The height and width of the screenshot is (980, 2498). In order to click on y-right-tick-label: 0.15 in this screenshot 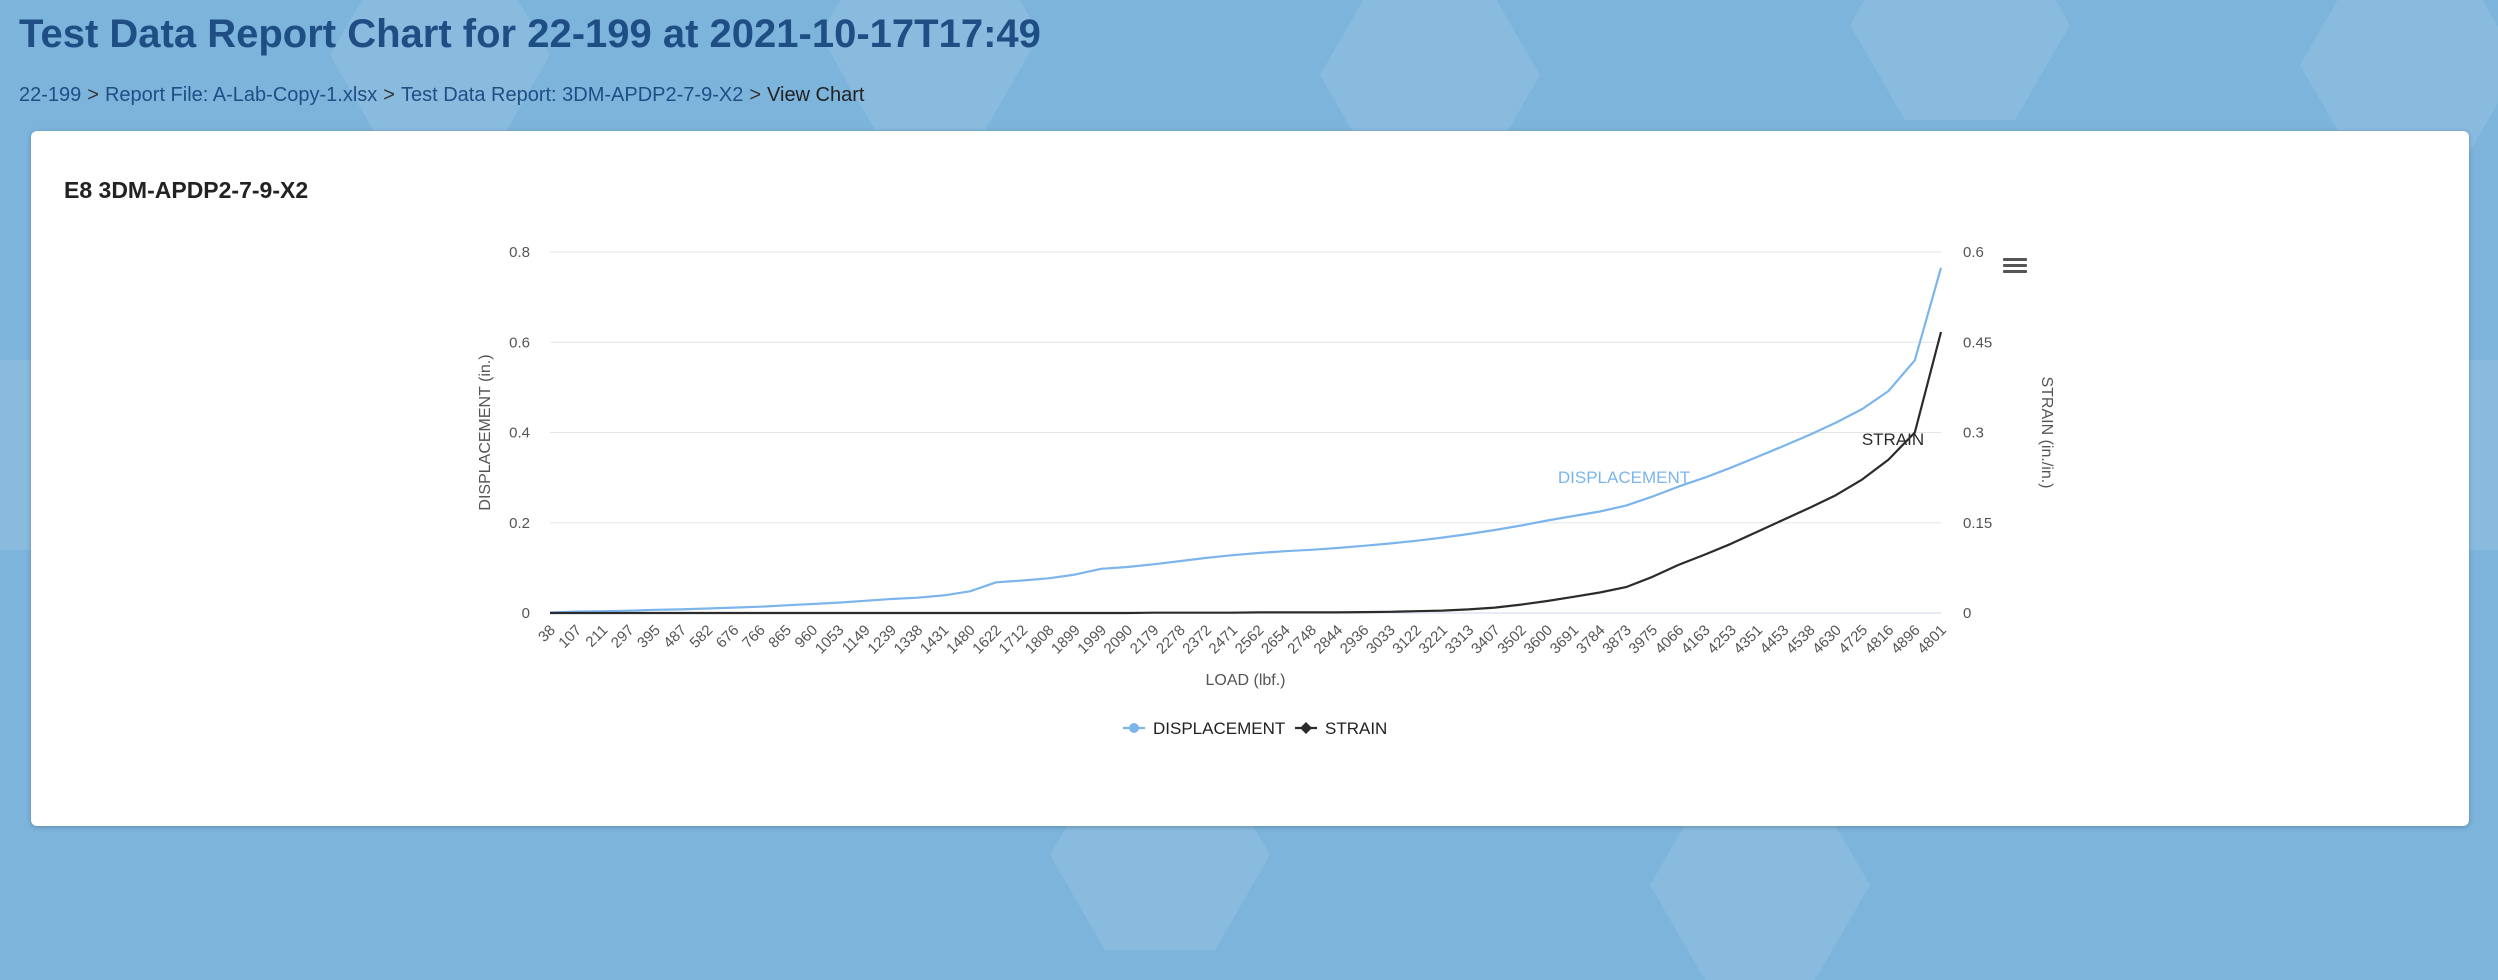, I will do `click(1977, 523)`.